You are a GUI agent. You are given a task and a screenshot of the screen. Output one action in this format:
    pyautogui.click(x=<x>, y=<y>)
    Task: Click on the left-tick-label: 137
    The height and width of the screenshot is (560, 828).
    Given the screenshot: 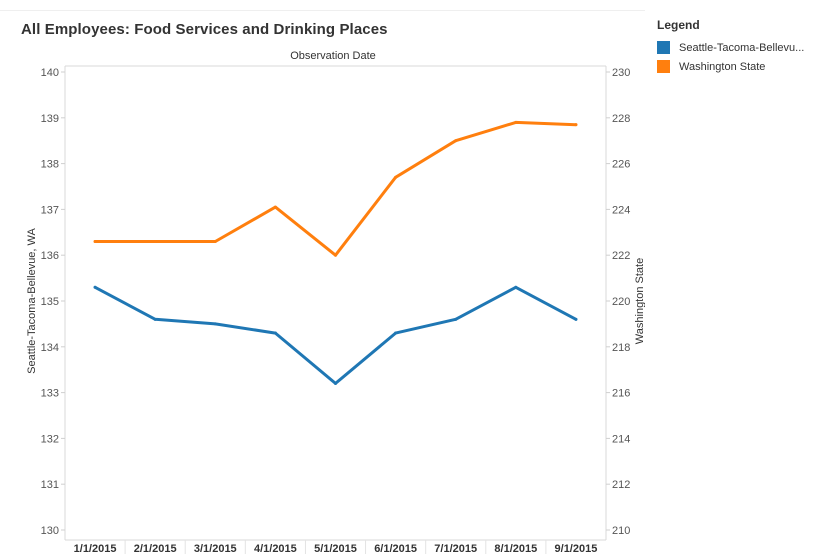 What is the action you would take?
    pyautogui.click(x=50, y=210)
    